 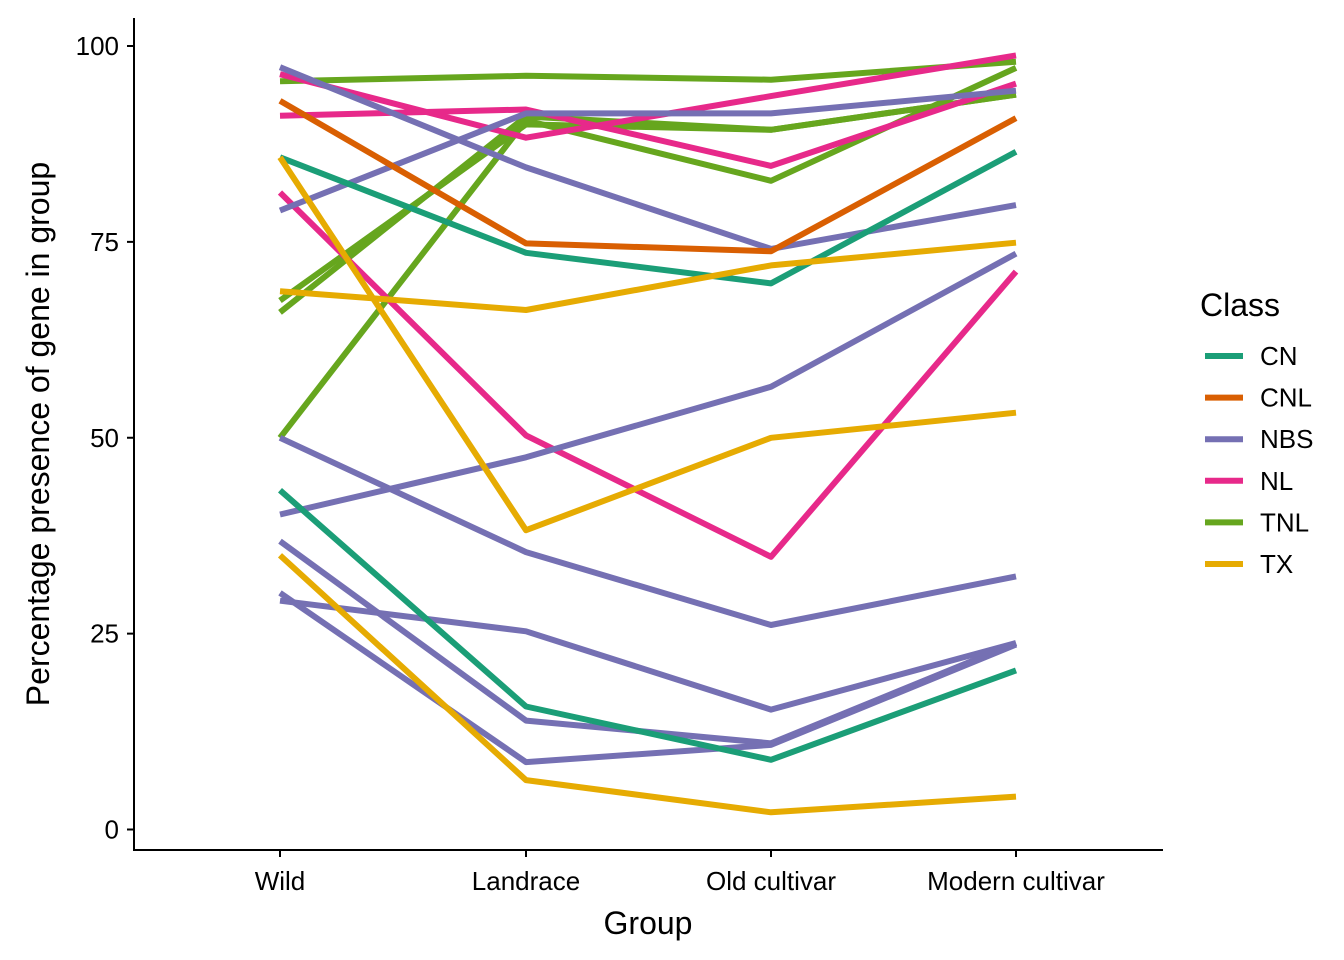 What do you see at coordinates (38, 434) in the screenshot?
I see `y-axis-title: Percentage presence of gene in group` at bounding box center [38, 434].